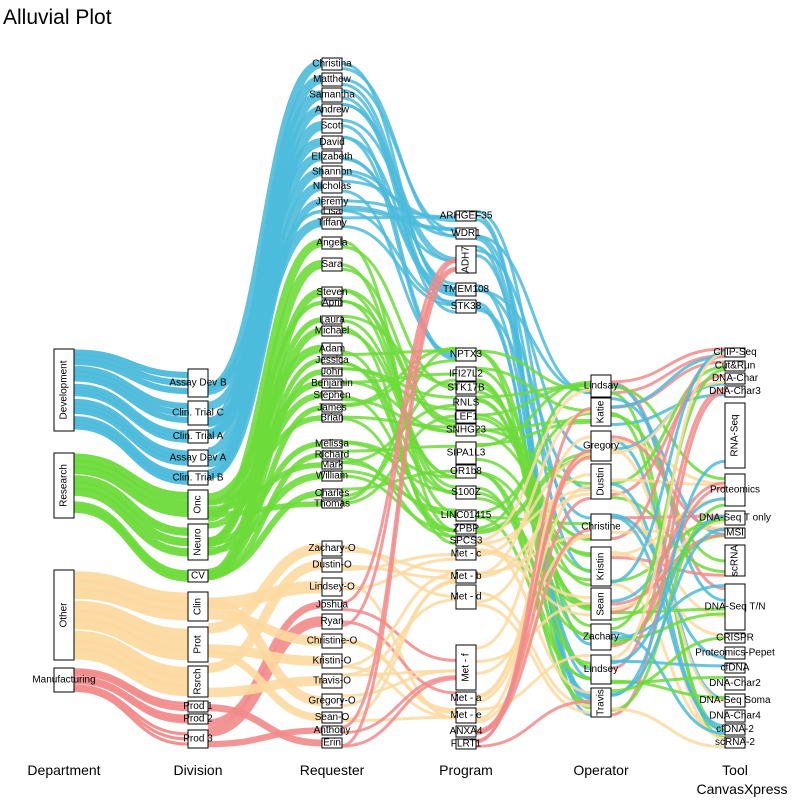  What do you see at coordinates (601, 669) in the screenshot?
I see `node-label: Lindsey` at bounding box center [601, 669].